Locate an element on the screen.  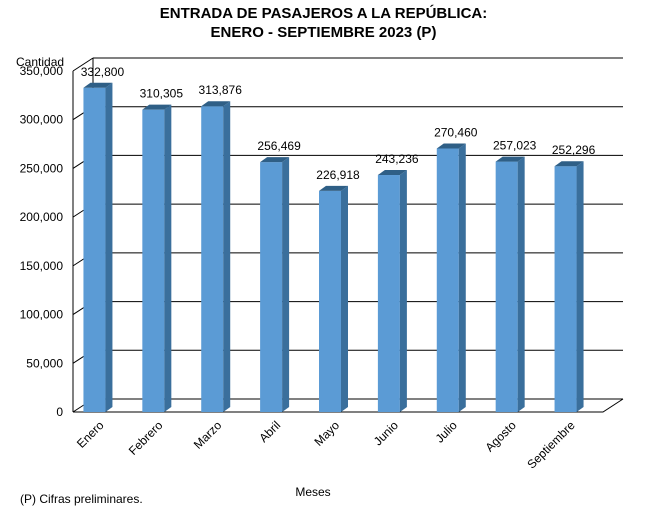
x-tick-label: Abril is located at coordinates (269, 431).